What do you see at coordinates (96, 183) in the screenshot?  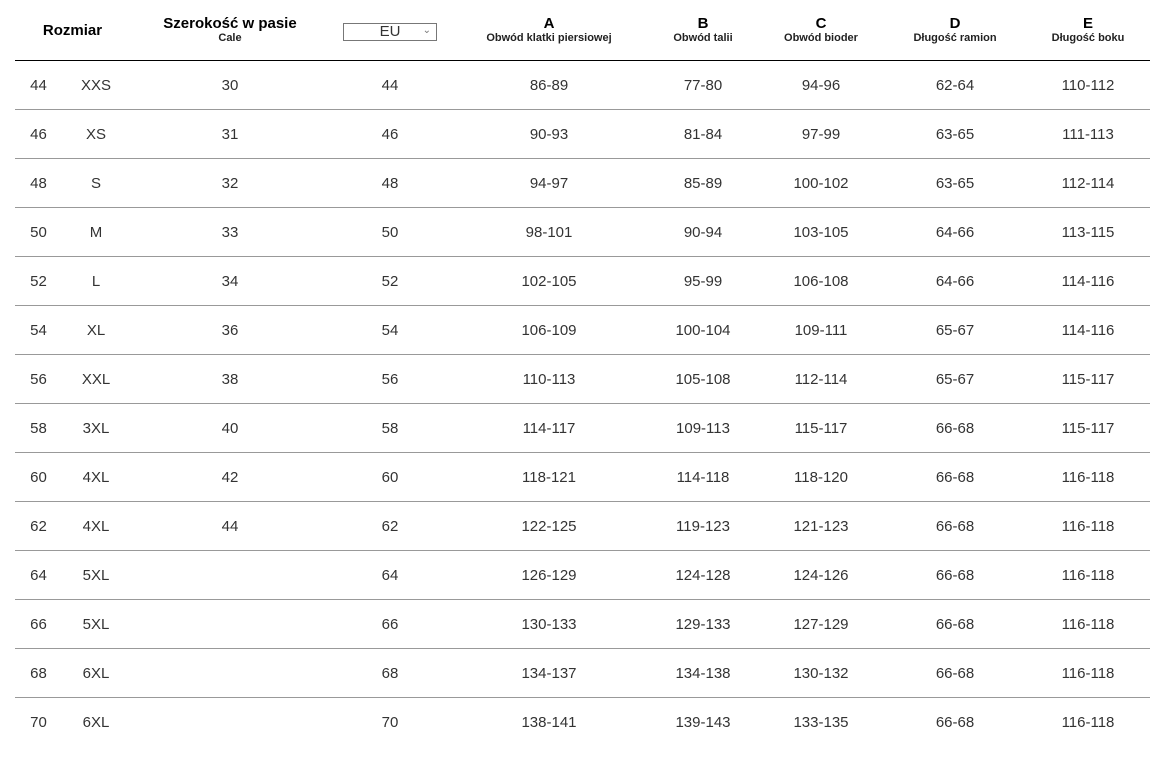 I see `cell-size-letter: S` at bounding box center [96, 183].